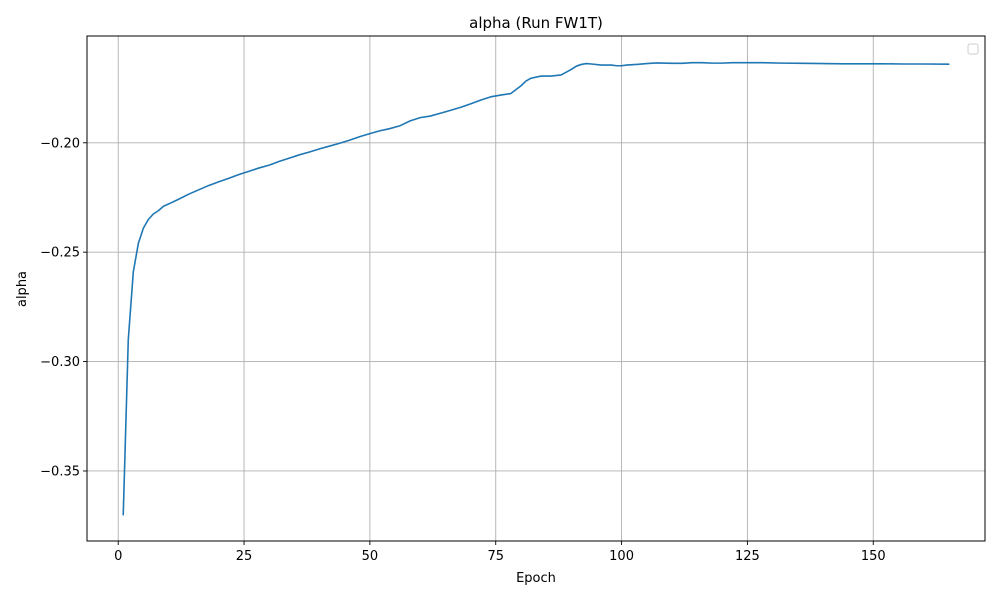 This screenshot has height=600, width=1000. Describe the element at coordinates (747, 556) in the screenshot. I see `x-tick-label: 125` at that location.